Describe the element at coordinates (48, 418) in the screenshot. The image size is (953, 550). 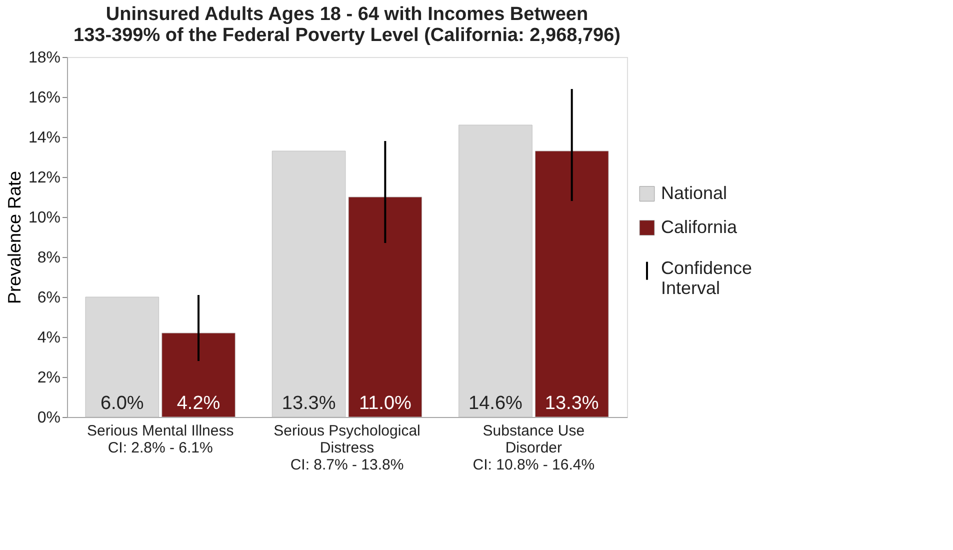
I see `y-tick-label: 0%` at that location.